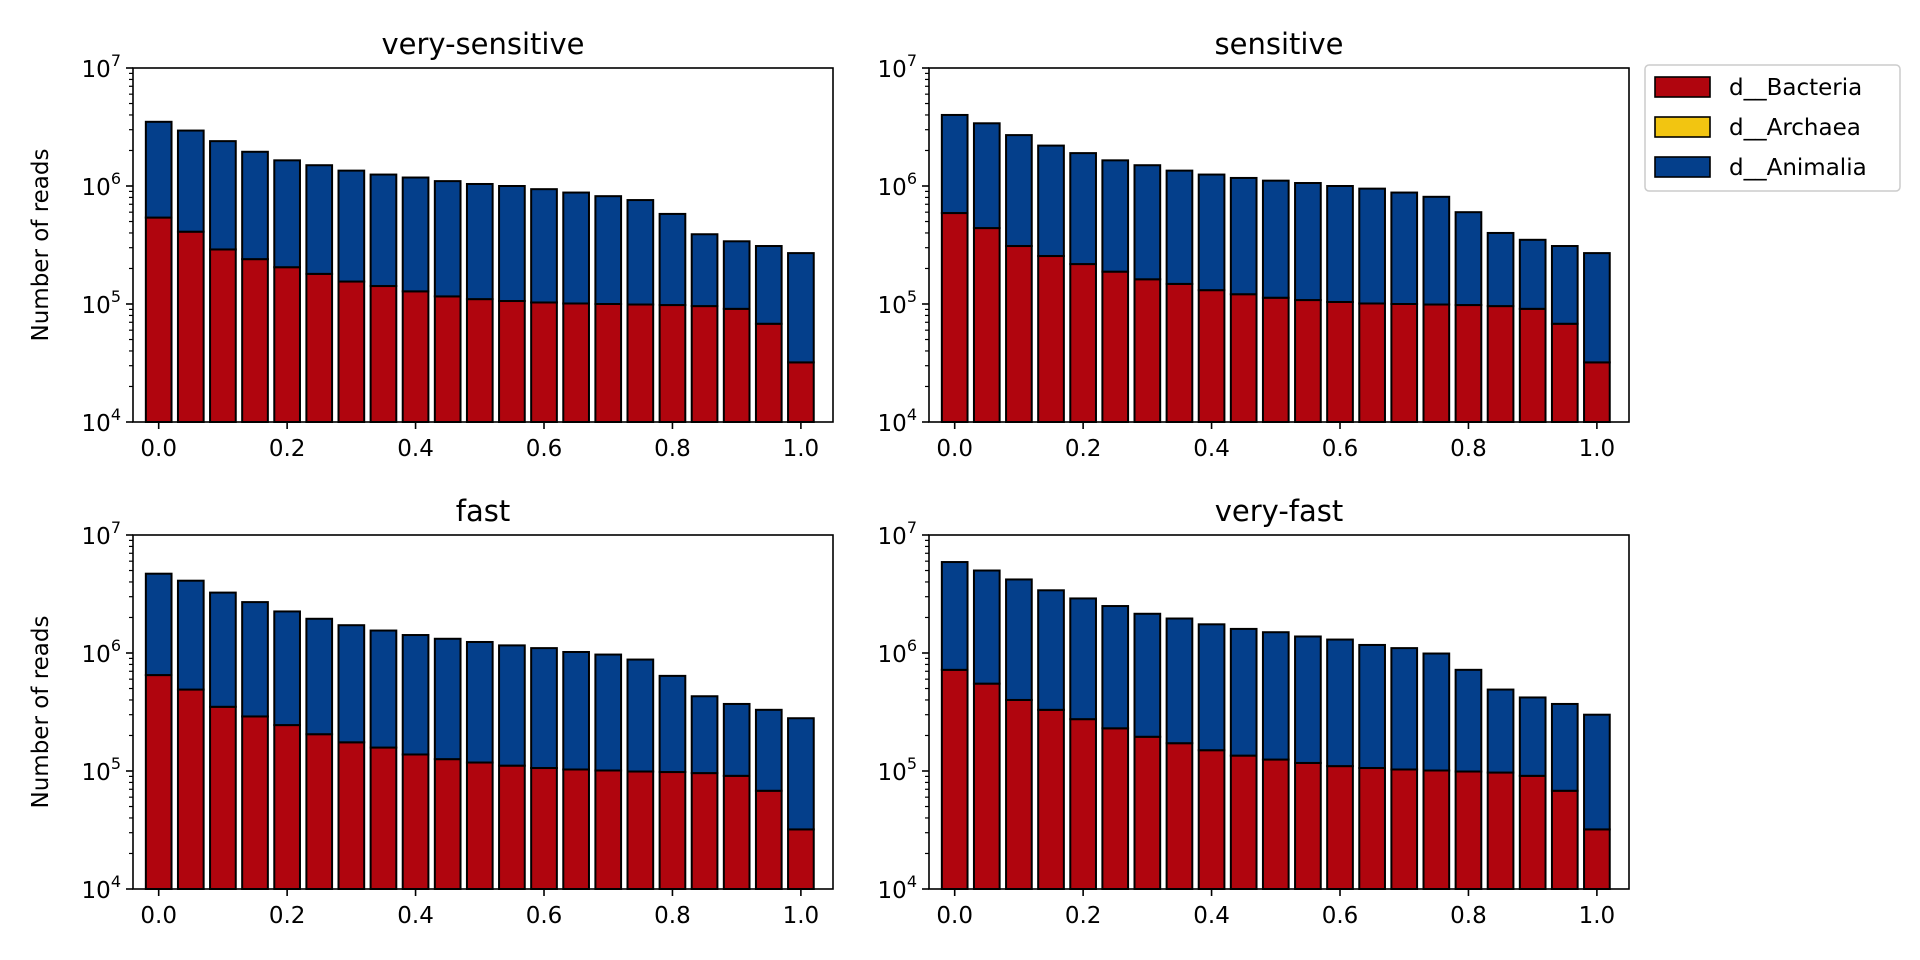 Image resolution: width=1920 pixels, height=960 pixels. Describe the element at coordinates (1795, 88) in the screenshot. I see `legend-label: d__Bacteria` at that location.